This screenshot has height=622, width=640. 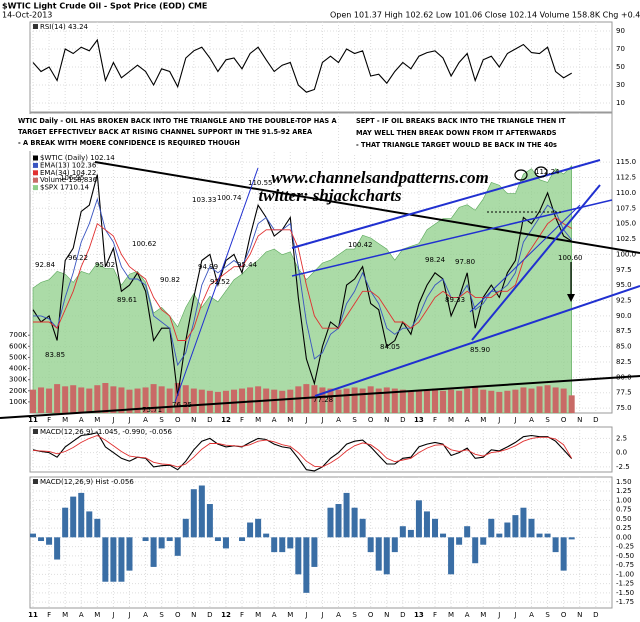 I want to click on price-label: 110.55, so click(x=260, y=183).